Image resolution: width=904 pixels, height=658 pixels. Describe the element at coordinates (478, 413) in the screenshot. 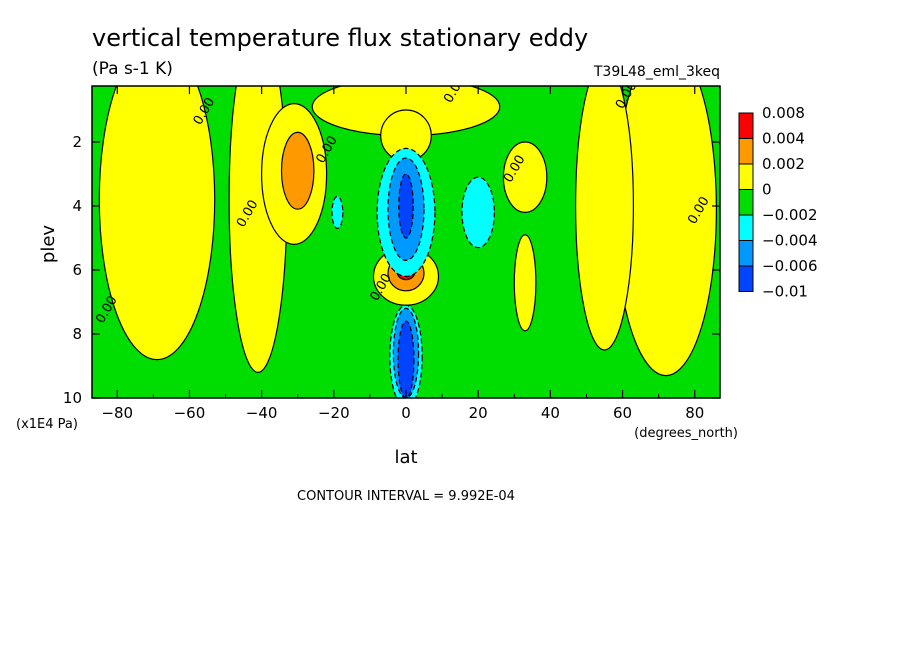

I see `x-tick-label-5: 20` at that location.